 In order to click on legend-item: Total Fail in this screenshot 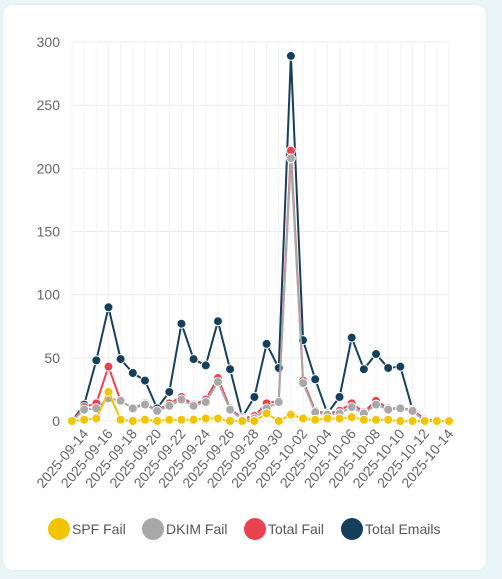, I will do `click(284, 529)`.